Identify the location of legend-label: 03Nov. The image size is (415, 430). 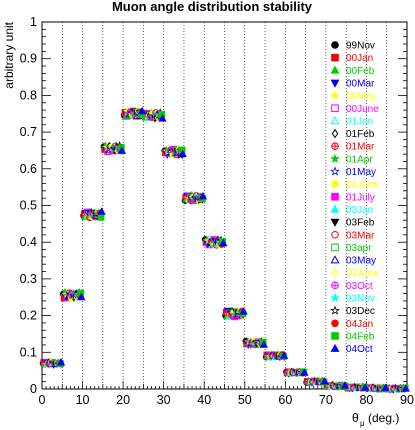
(360, 299).